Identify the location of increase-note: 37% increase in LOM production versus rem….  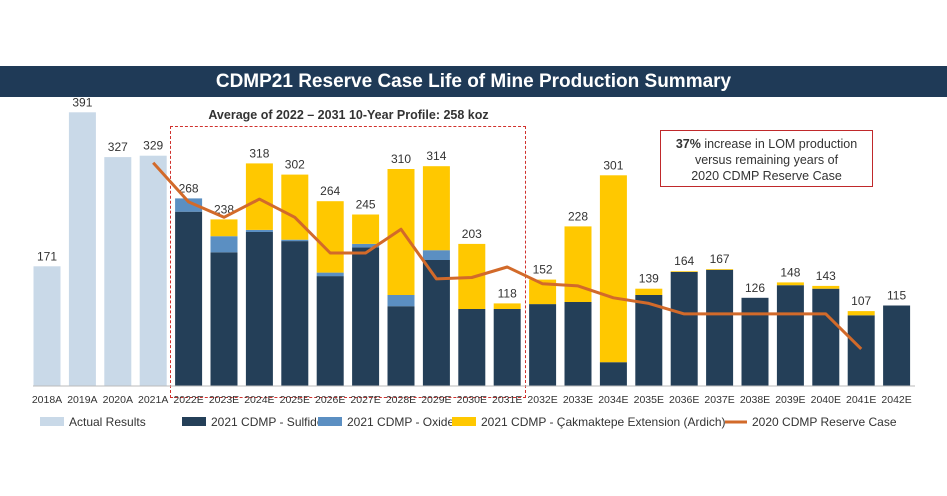
(766, 158).